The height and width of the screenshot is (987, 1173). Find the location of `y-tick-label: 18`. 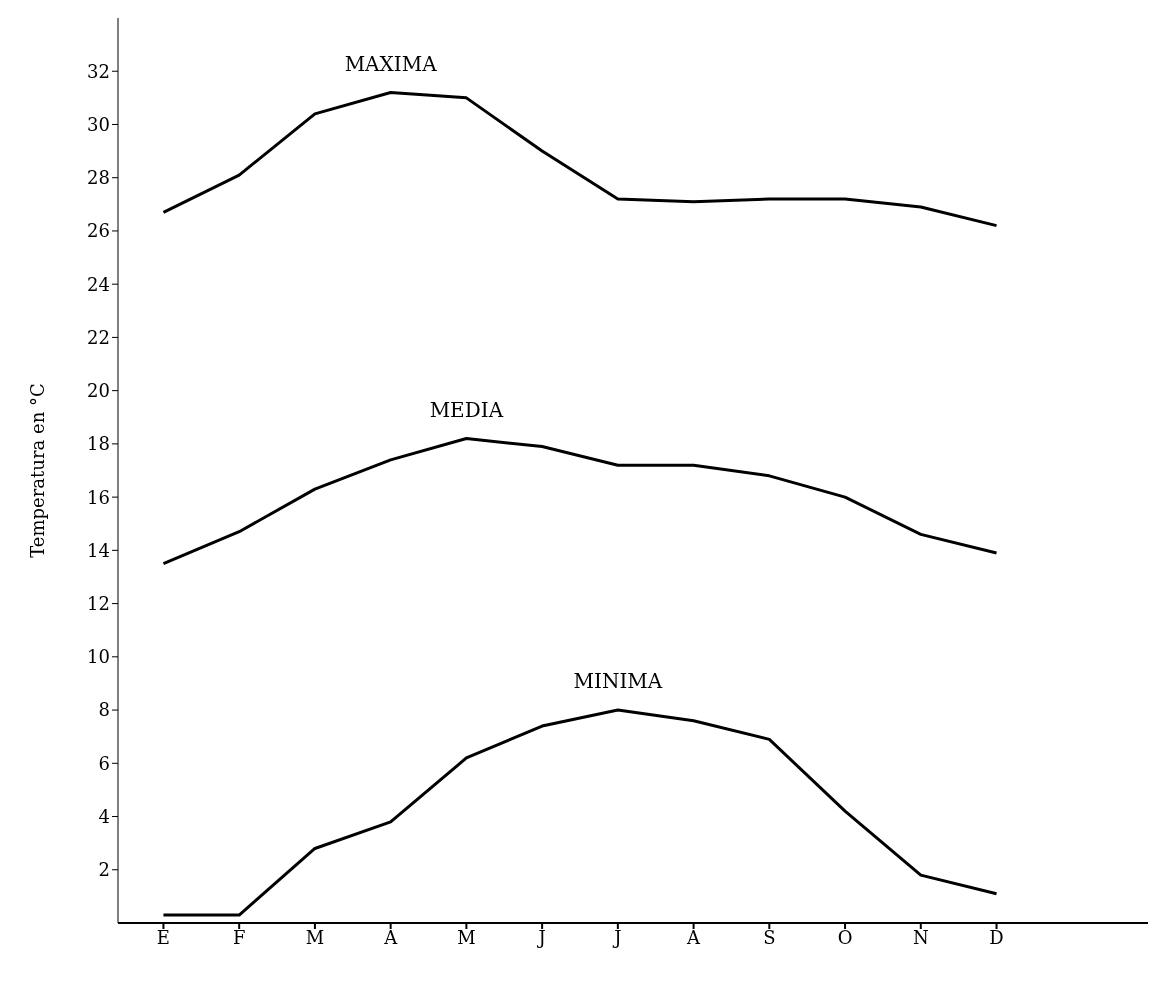

y-tick-label: 18 is located at coordinates (98, 444).